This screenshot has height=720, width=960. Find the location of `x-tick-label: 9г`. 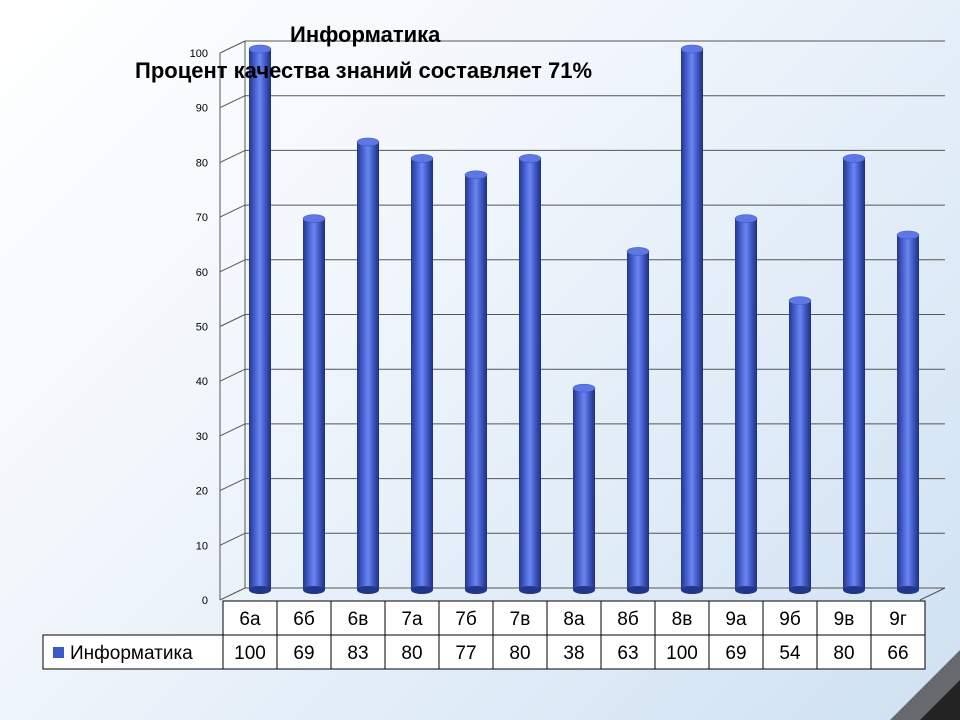

x-tick-label: 9г is located at coordinates (898, 619).